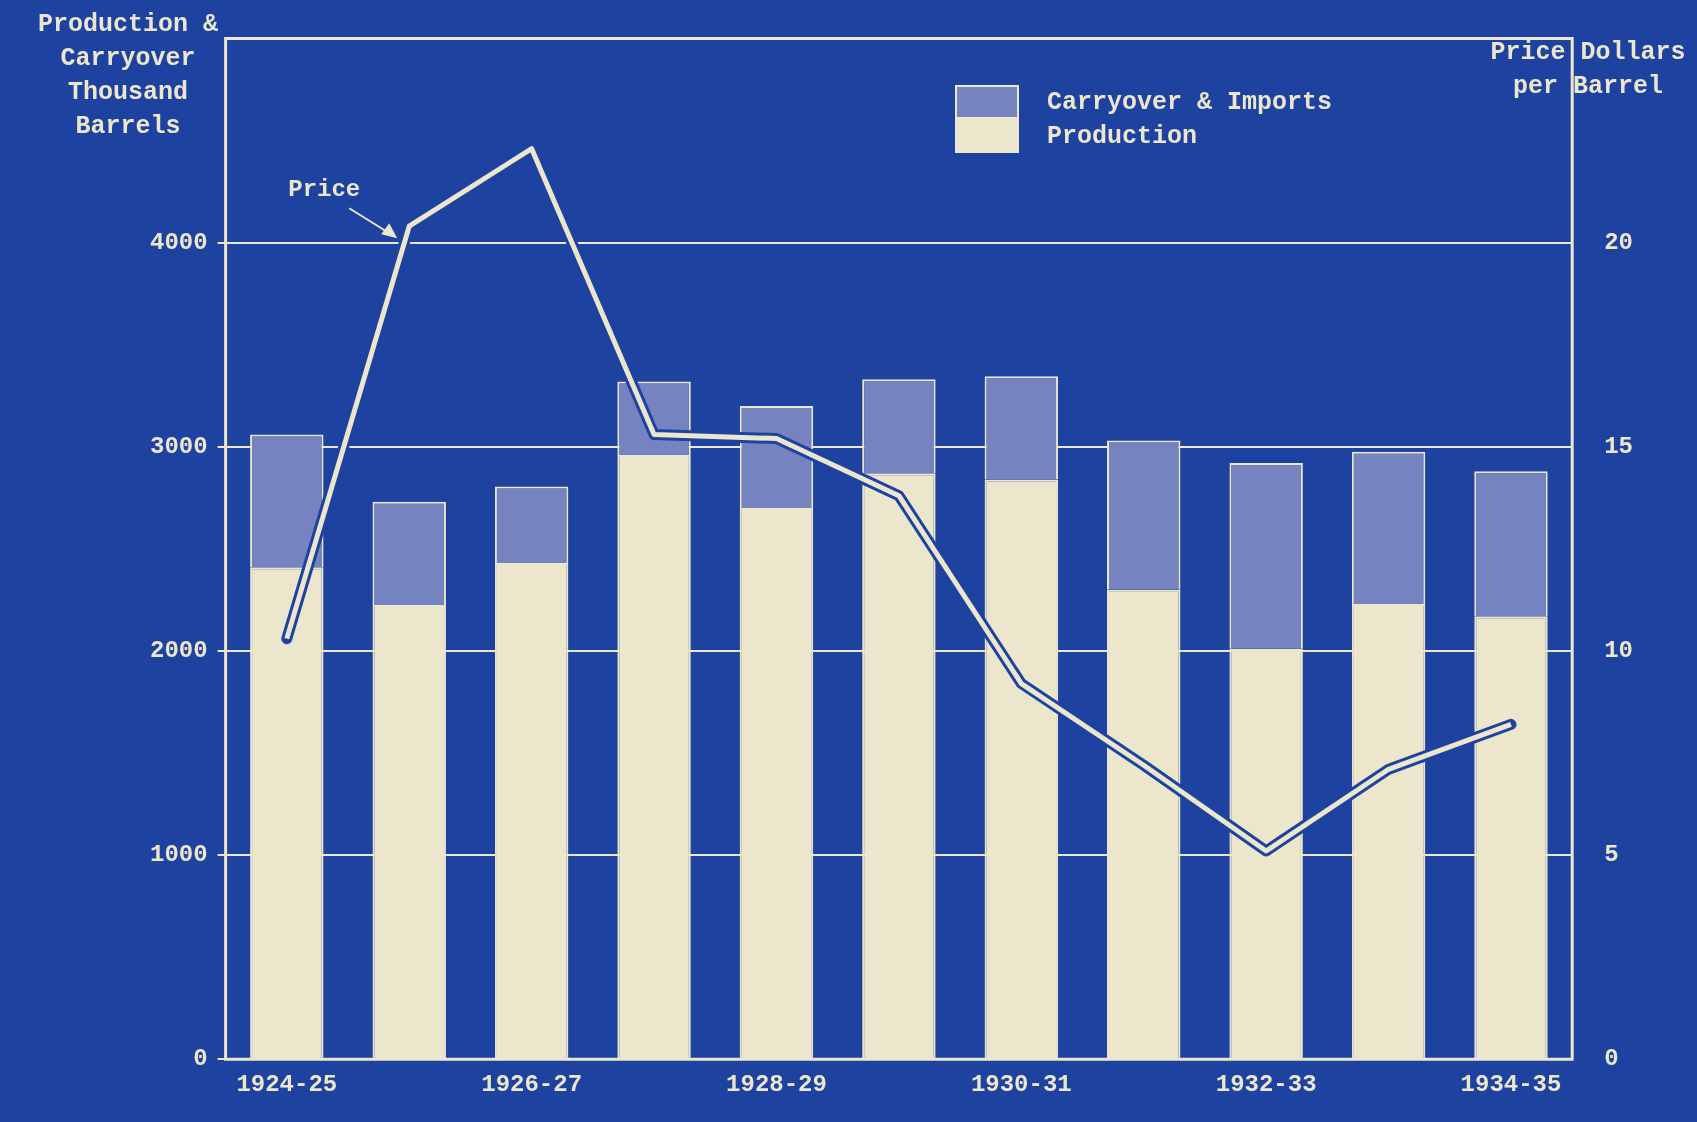 The height and width of the screenshot is (1122, 1697). Describe the element at coordinates (324, 190) in the screenshot. I see `text: Price` at that location.